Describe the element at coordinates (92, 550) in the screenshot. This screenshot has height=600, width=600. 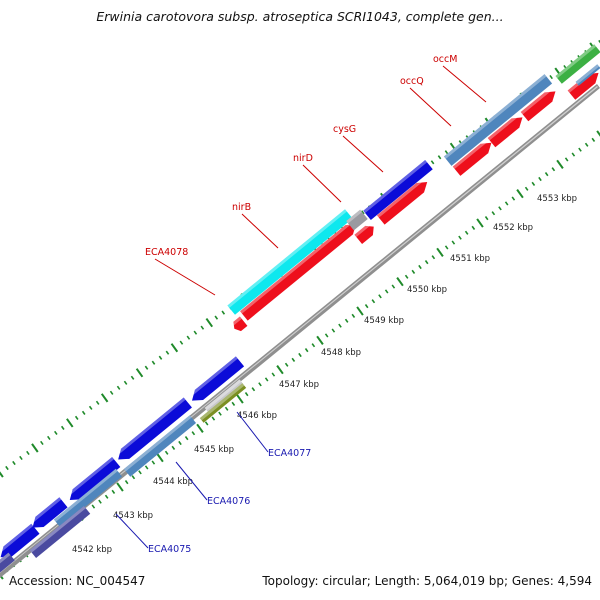
I see `kbp-scale-label: 4542 kbp` at that location.